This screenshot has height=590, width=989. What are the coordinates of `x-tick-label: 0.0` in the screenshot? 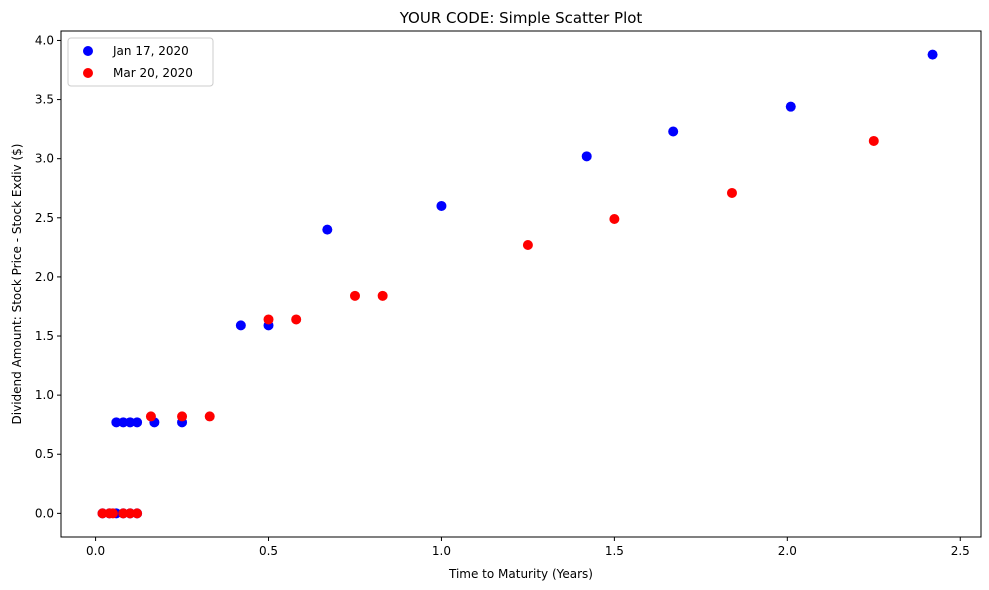 It's located at (95, 551).